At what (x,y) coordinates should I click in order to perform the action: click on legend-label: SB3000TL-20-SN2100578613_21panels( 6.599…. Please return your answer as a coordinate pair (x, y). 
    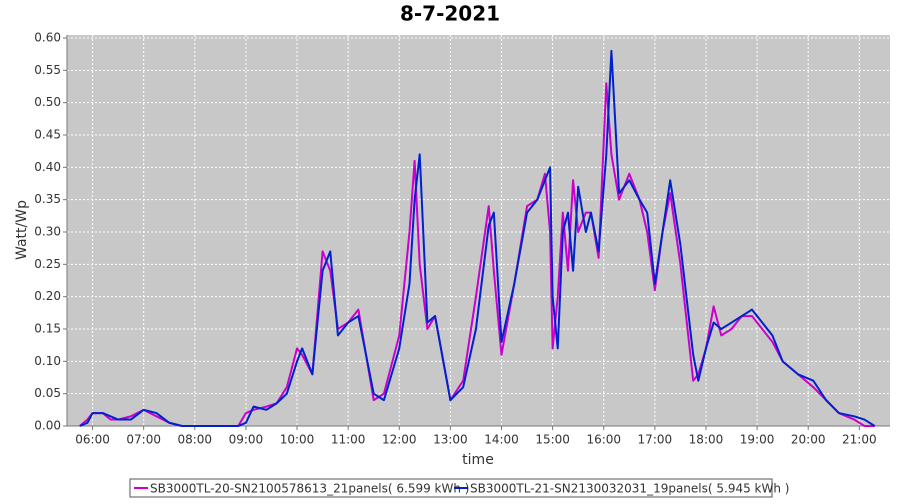
    Looking at the image, I should click on (309, 489).